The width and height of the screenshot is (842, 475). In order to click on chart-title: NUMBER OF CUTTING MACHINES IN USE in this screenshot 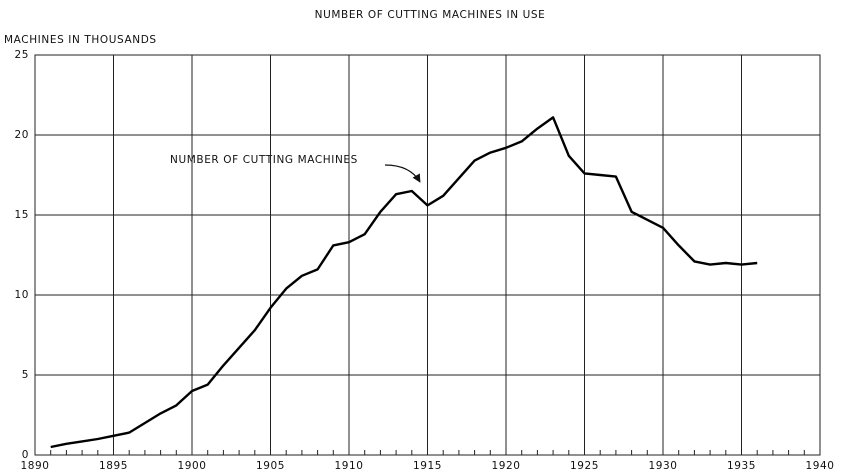, I will do `click(430, 15)`.